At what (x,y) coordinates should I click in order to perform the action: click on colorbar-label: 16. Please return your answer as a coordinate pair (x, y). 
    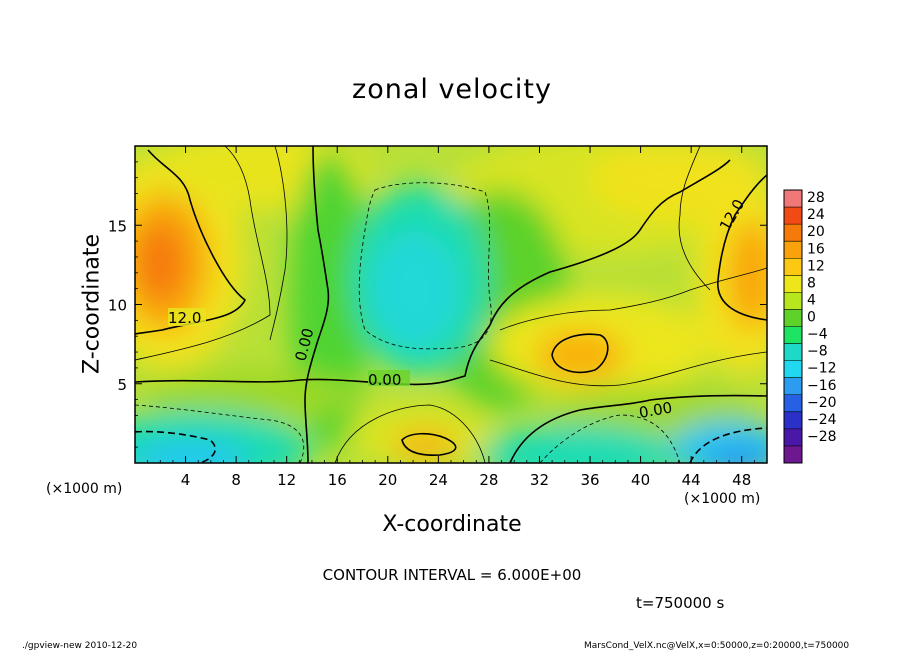
    Looking at the image, I should click on (816, 249).